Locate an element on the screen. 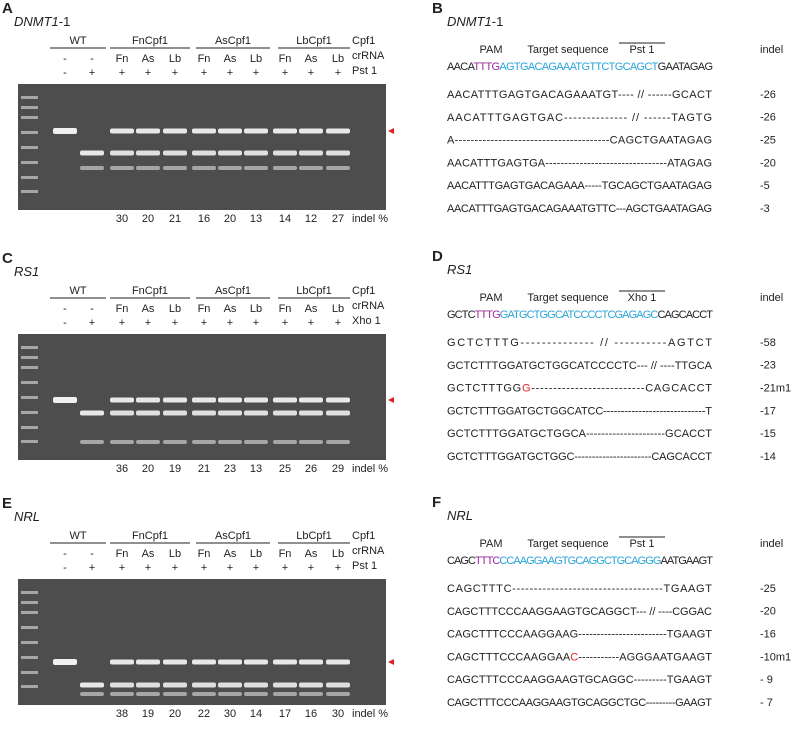  sequence-segment: CAGCACCT is located at coordinates (685, 315).